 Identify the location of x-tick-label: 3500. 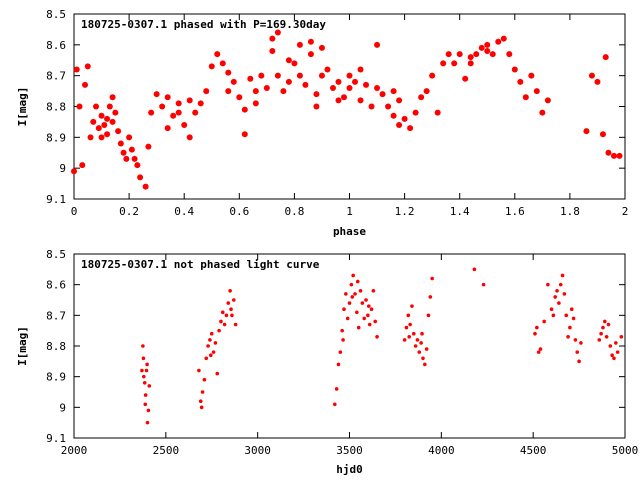
(349, 450).